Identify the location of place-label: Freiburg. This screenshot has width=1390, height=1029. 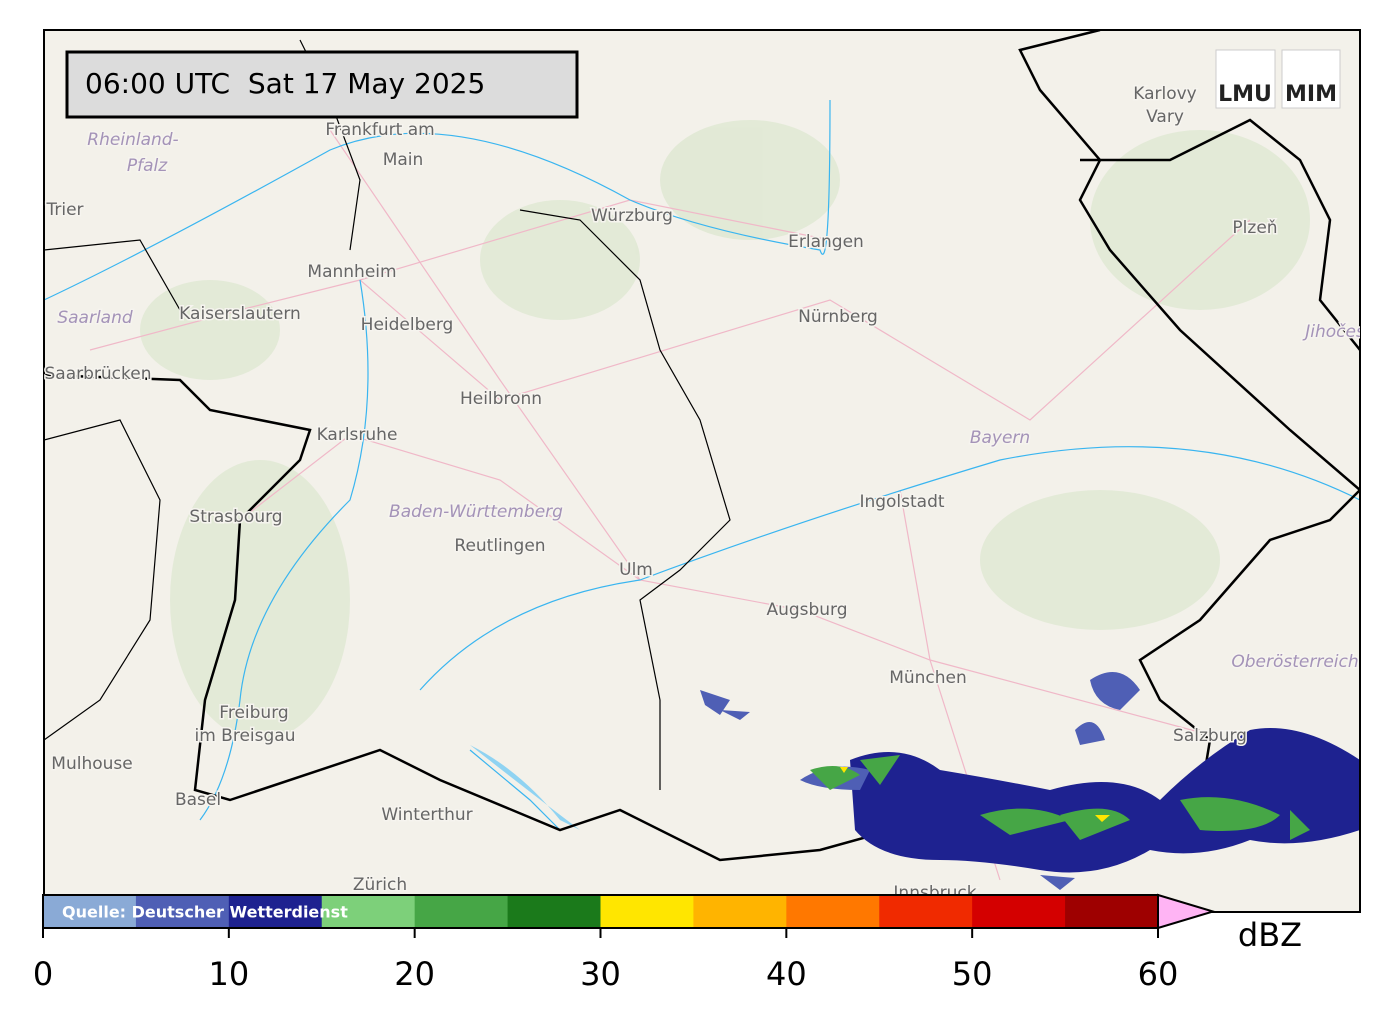
(253, 713).